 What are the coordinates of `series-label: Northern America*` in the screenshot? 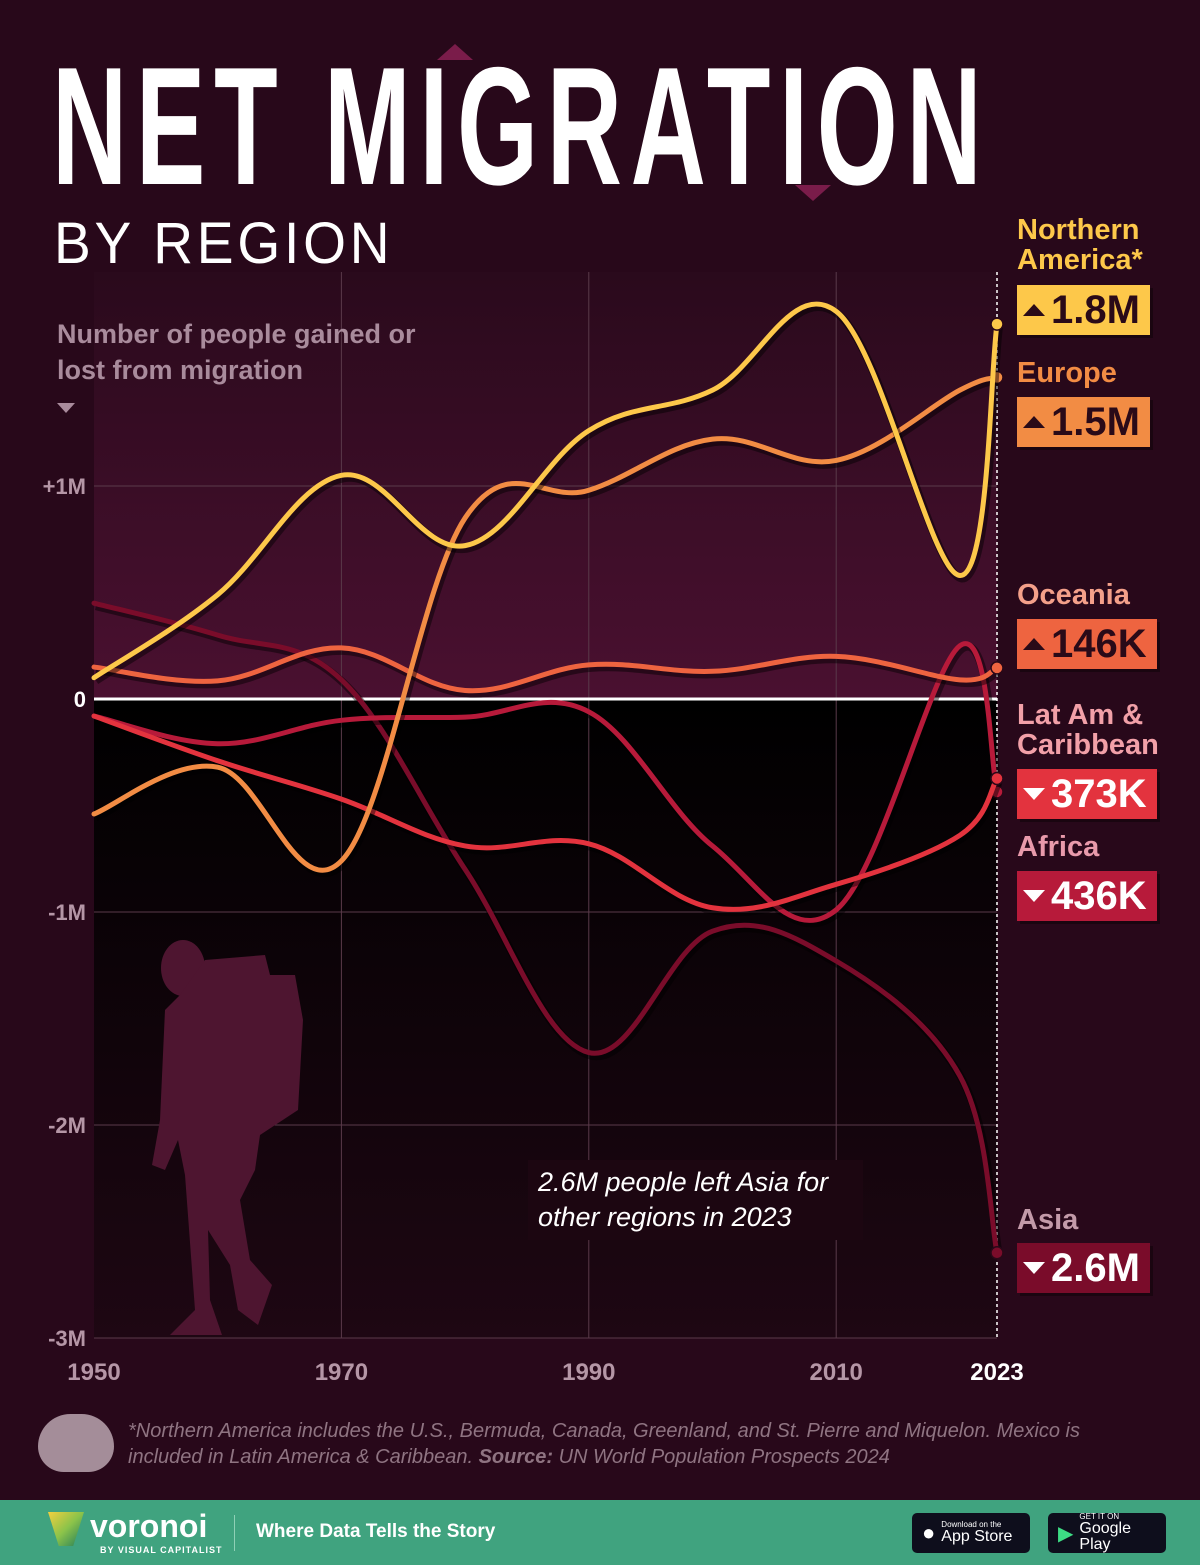 It's located at (1080, 245).